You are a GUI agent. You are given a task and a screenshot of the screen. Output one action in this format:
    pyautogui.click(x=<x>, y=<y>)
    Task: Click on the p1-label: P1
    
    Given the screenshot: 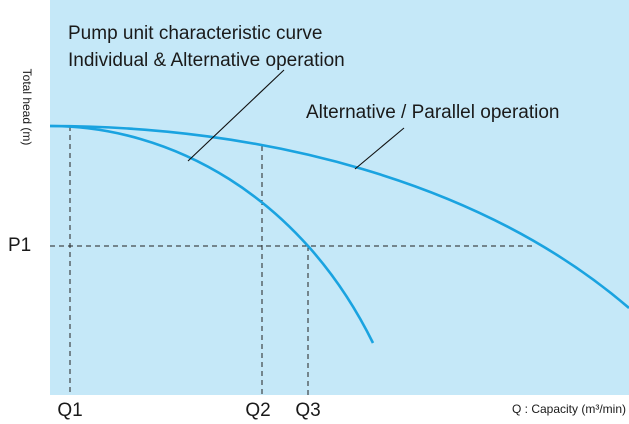 What is the action you would take?
    pyautogui.click(x=19, y=245)
    